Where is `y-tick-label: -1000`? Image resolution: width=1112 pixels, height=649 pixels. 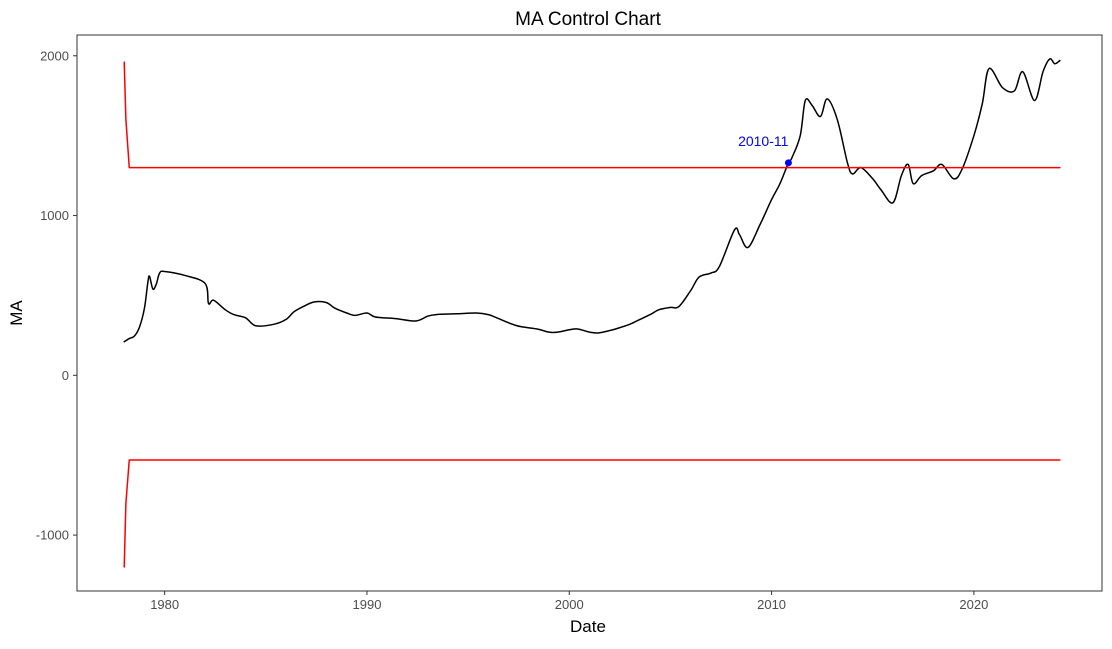 y-tick-label: -1000 is located at coordinates (52, 535).